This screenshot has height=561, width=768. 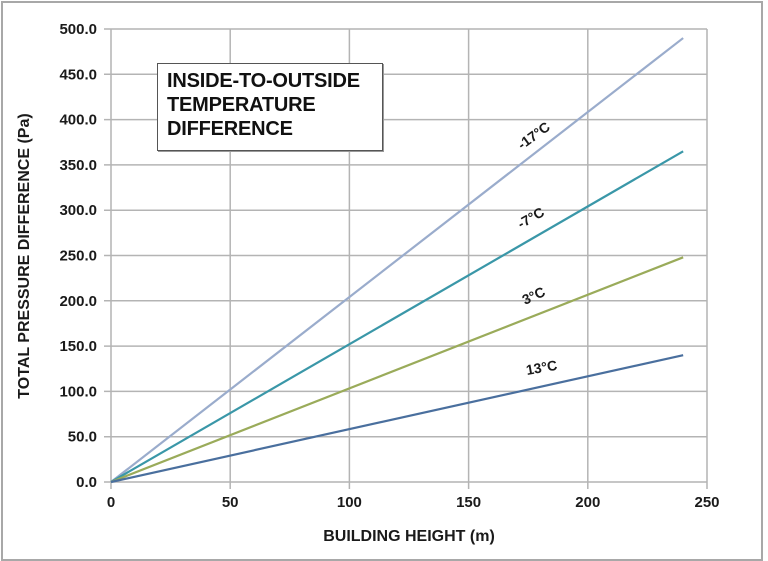 I want to click on annotation-line-1: INSIDE-TO-OUTSIDE, so click(x=263, y=81).